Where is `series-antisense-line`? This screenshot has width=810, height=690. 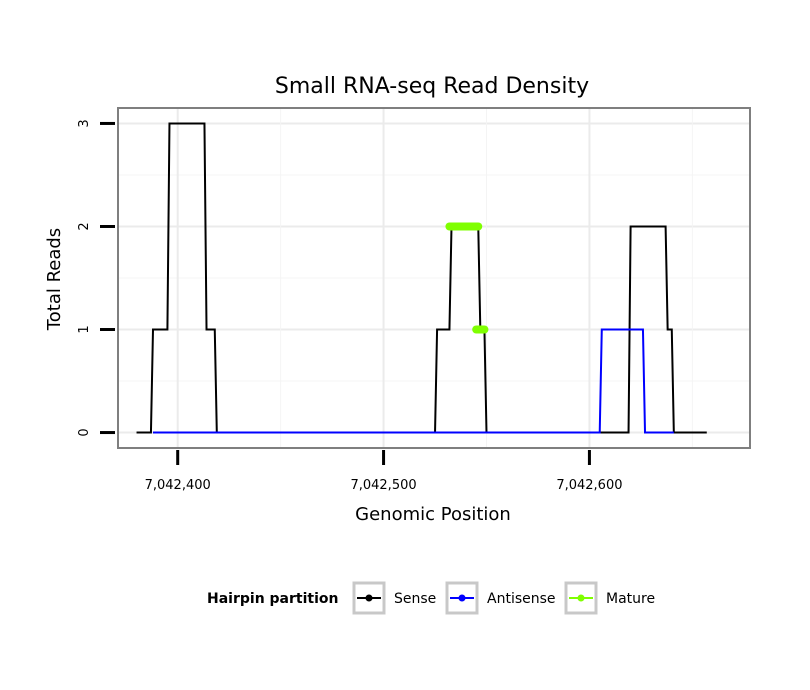 series-antisense-line is located at coordinates (413, 381).